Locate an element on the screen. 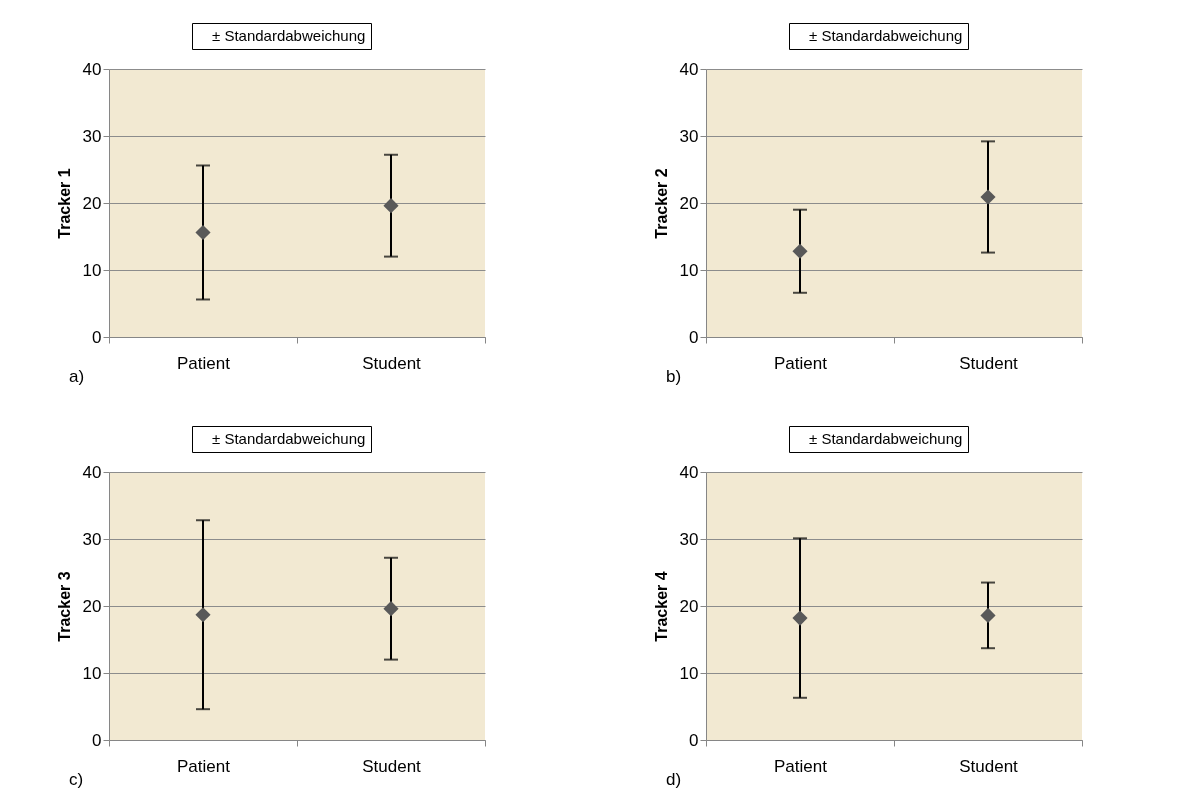 The height and width of the screenshot is (807, 1201). y-axis-title: Tracker 3 is located at coordinates (64, 606).